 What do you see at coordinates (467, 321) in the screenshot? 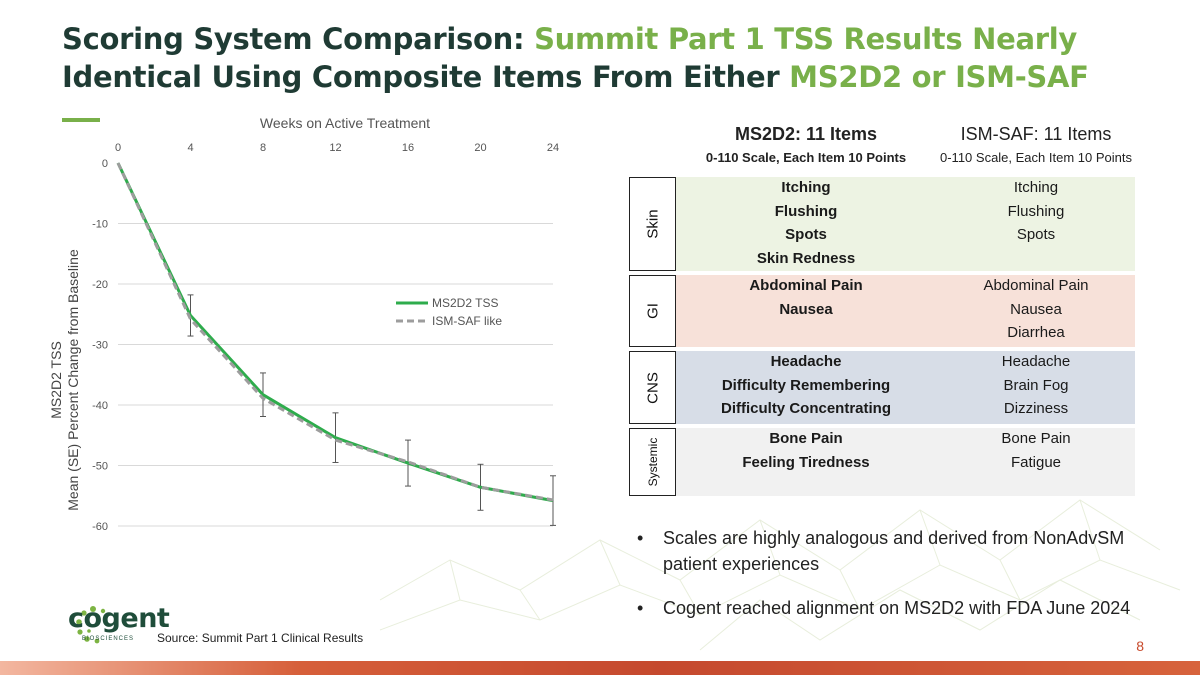
I see `legend-label: ISM-SAF like` at bounding box center [467, 321].